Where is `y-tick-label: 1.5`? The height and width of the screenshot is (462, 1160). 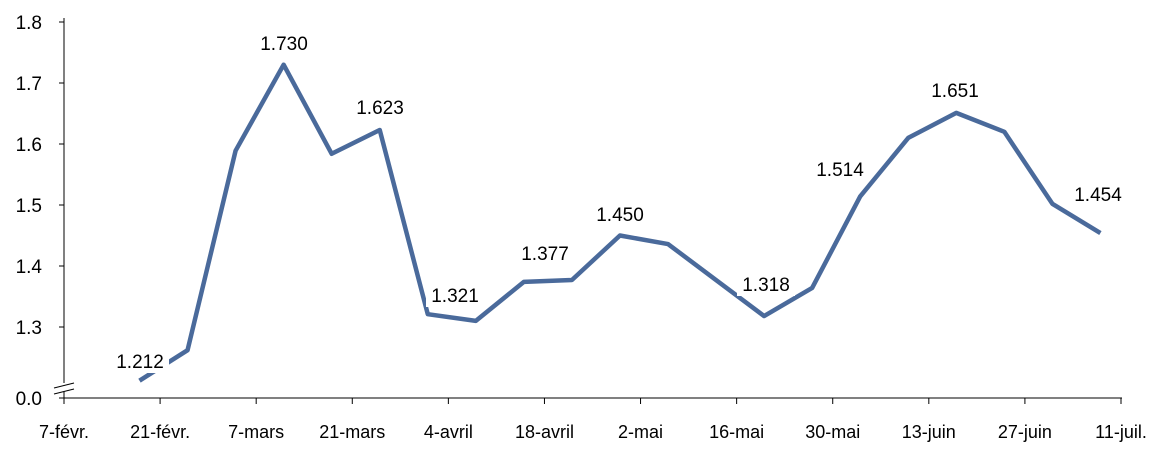 y-tick-label: 1.5 is located at coordinates (29, 206).